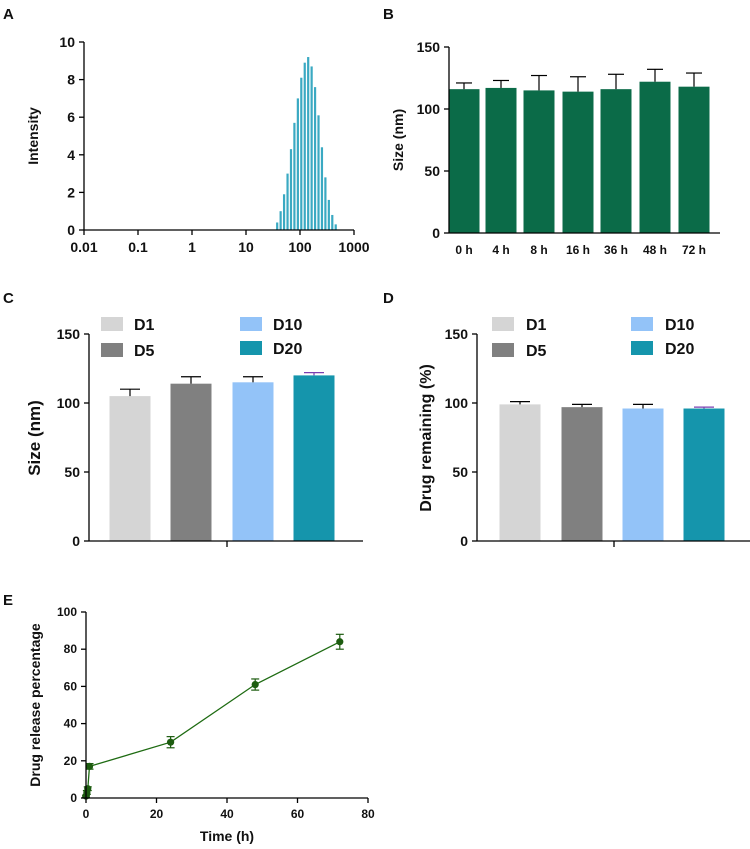 The width and height of the screenshot is (750, 849). Describe the element at coordinates (81, 136) in the screenshot. I see `panel-a-y-tick-marks` at that location.